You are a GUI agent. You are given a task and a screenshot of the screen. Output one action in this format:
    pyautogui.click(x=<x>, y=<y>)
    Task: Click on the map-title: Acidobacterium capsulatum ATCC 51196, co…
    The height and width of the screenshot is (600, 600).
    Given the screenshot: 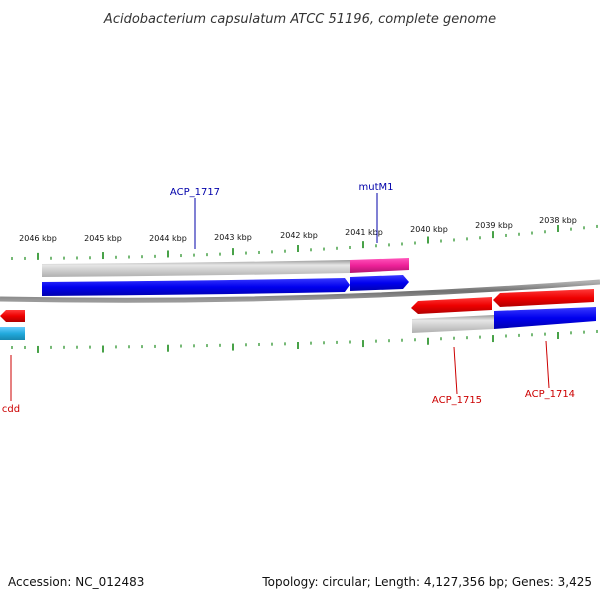 What is the action you would take?
    pyautogui.click(x=299, y=19)
    